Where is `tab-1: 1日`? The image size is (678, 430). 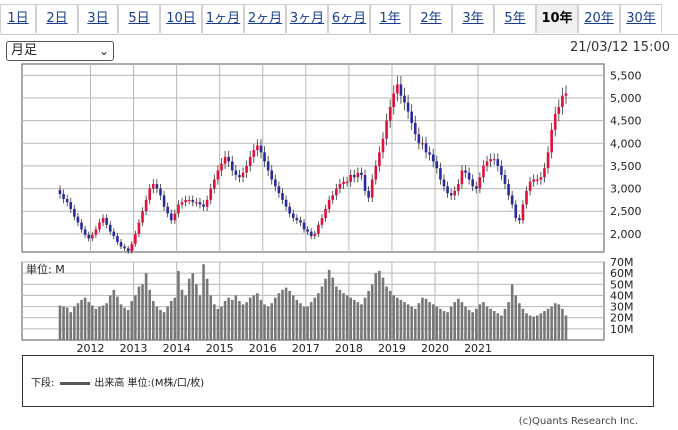
tab-1: 1日 is located at coordinates (18, 18).